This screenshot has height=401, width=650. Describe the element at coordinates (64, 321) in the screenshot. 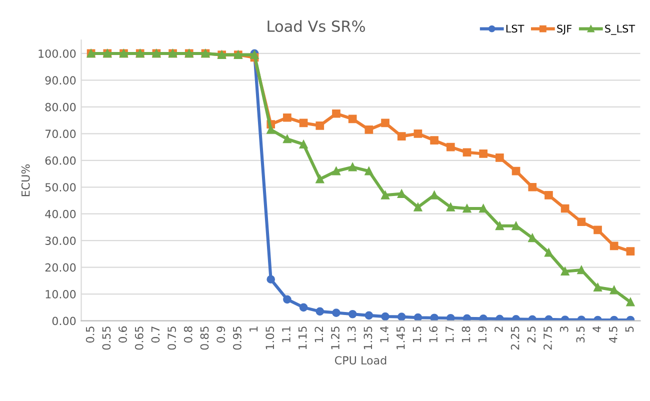

I see `y-tick-label: 0.00` at that location.